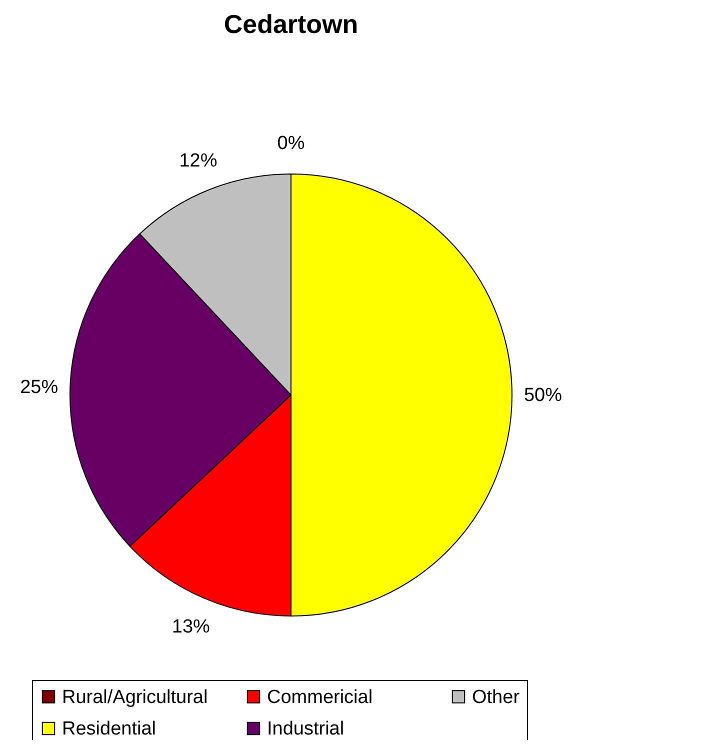 The height and width of the screenshot is (750, 701). What do you see at coordinates (39, 387) in the screenshot?
I see `data-label: 25%` at bounding box center [39, 387].